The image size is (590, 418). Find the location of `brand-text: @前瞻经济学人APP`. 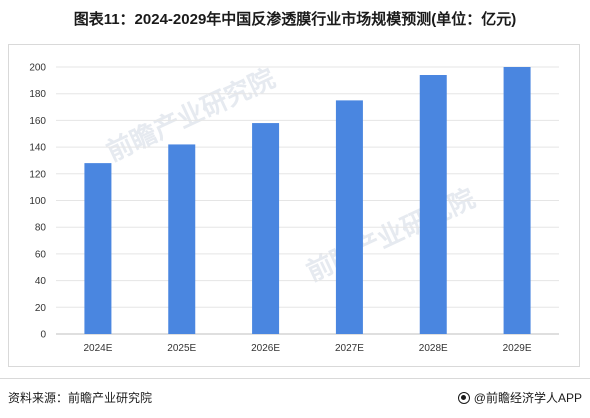

brand-text: @前瞻经济学人APP is located at coordinates (527, 398).